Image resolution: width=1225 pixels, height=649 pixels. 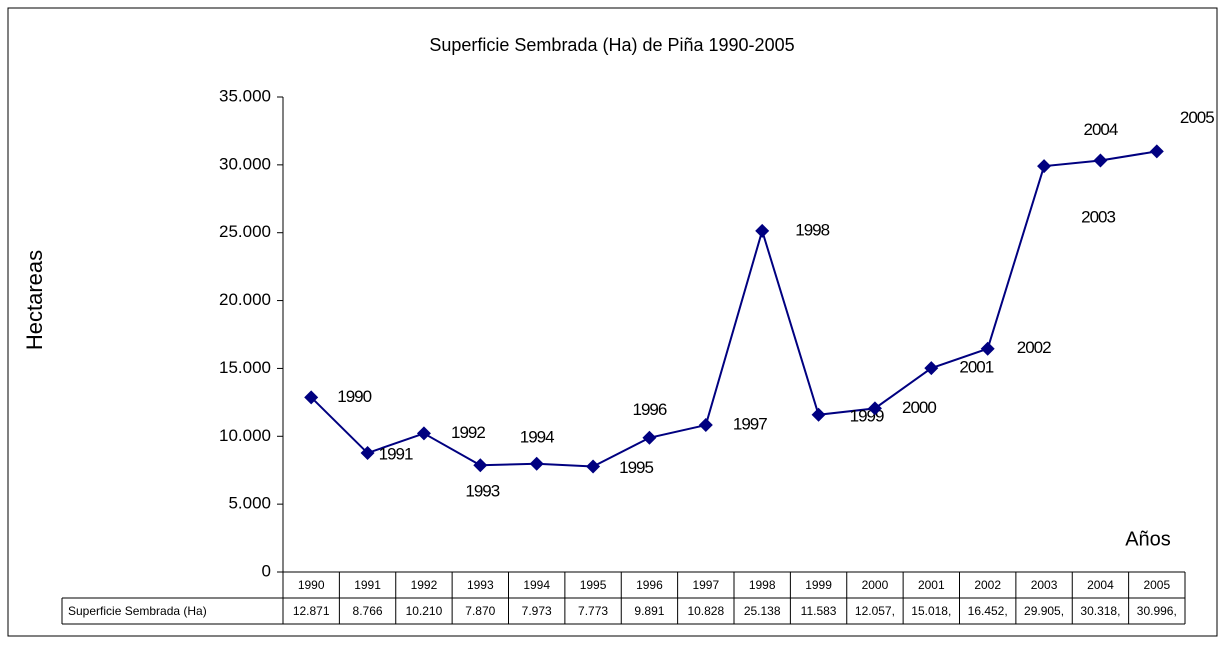 What do you see at coordinates (762, 611) in the screenshot?
I see `table-value: 25.138` at bounding box center [762, 611].